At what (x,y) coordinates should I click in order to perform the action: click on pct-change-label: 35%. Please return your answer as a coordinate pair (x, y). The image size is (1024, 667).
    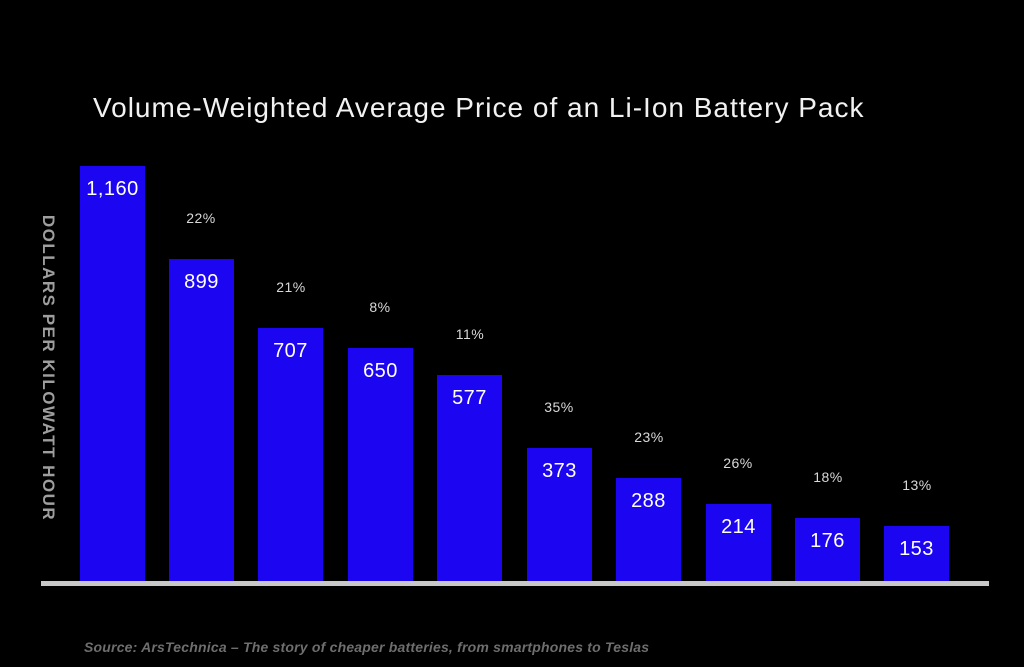
    Looking at the image, I should click on (559, 407).